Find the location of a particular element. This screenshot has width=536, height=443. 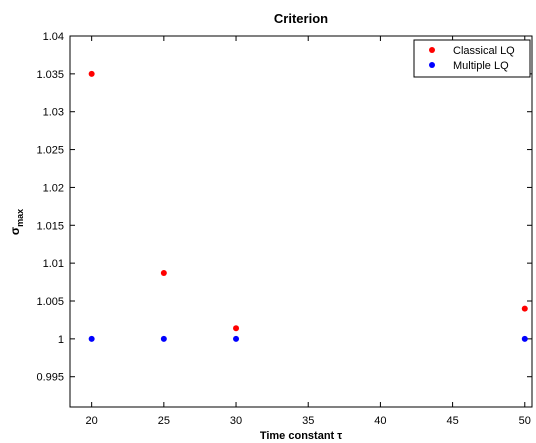

y-tick-label: 1.01 is located at coordinates (53, 264).